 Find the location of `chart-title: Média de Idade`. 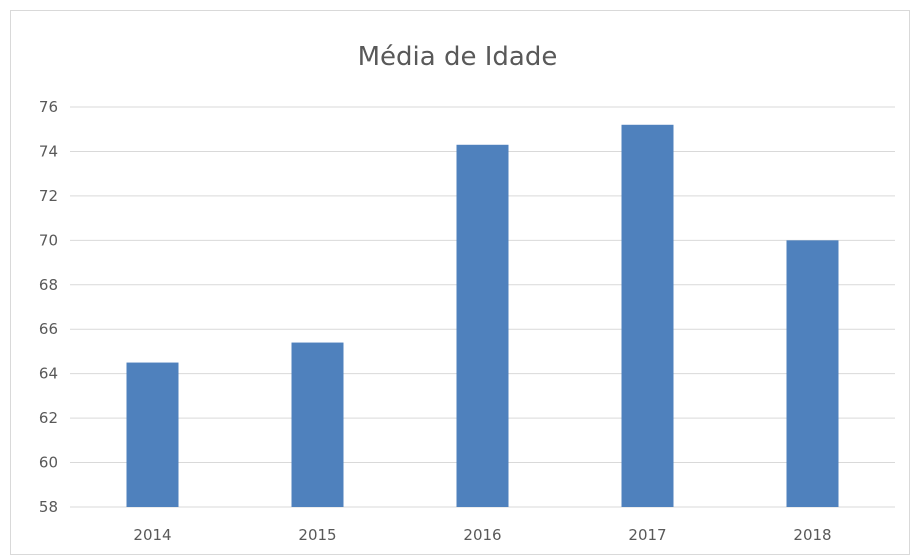

chart-title: Média de Idade is located at coordinates (457, 57).